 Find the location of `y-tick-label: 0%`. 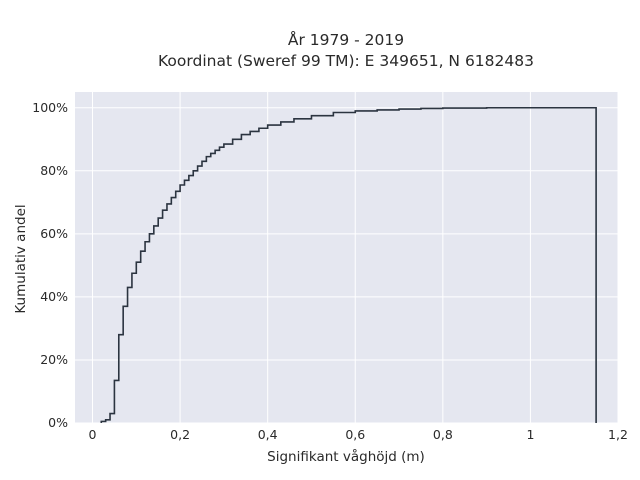

y-tick-label: 0% is located at coordinates (58, 422).